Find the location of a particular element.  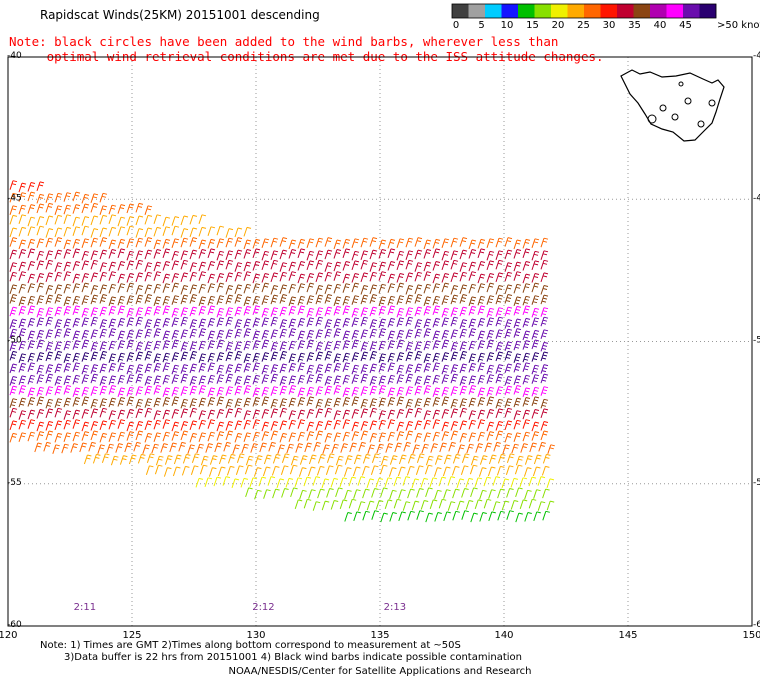

barb-row is located at coordinates (279, 379).